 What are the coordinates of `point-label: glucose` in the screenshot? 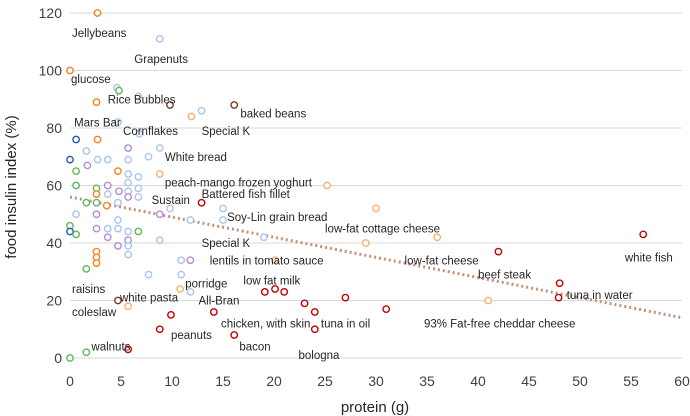 It's located at (91, 80).